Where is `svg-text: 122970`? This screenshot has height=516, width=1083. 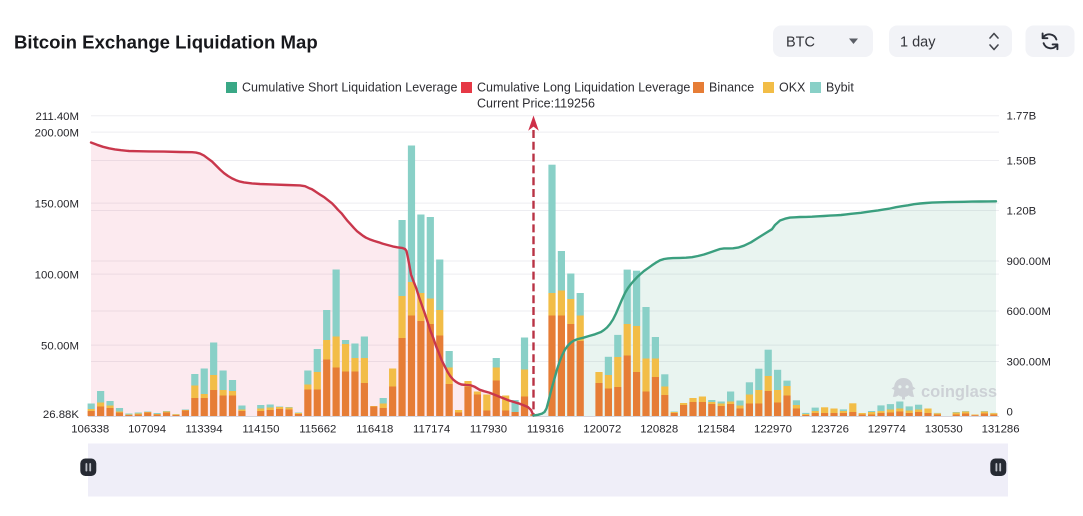 svg-text: 122970 is located at coordinates (773, 430).